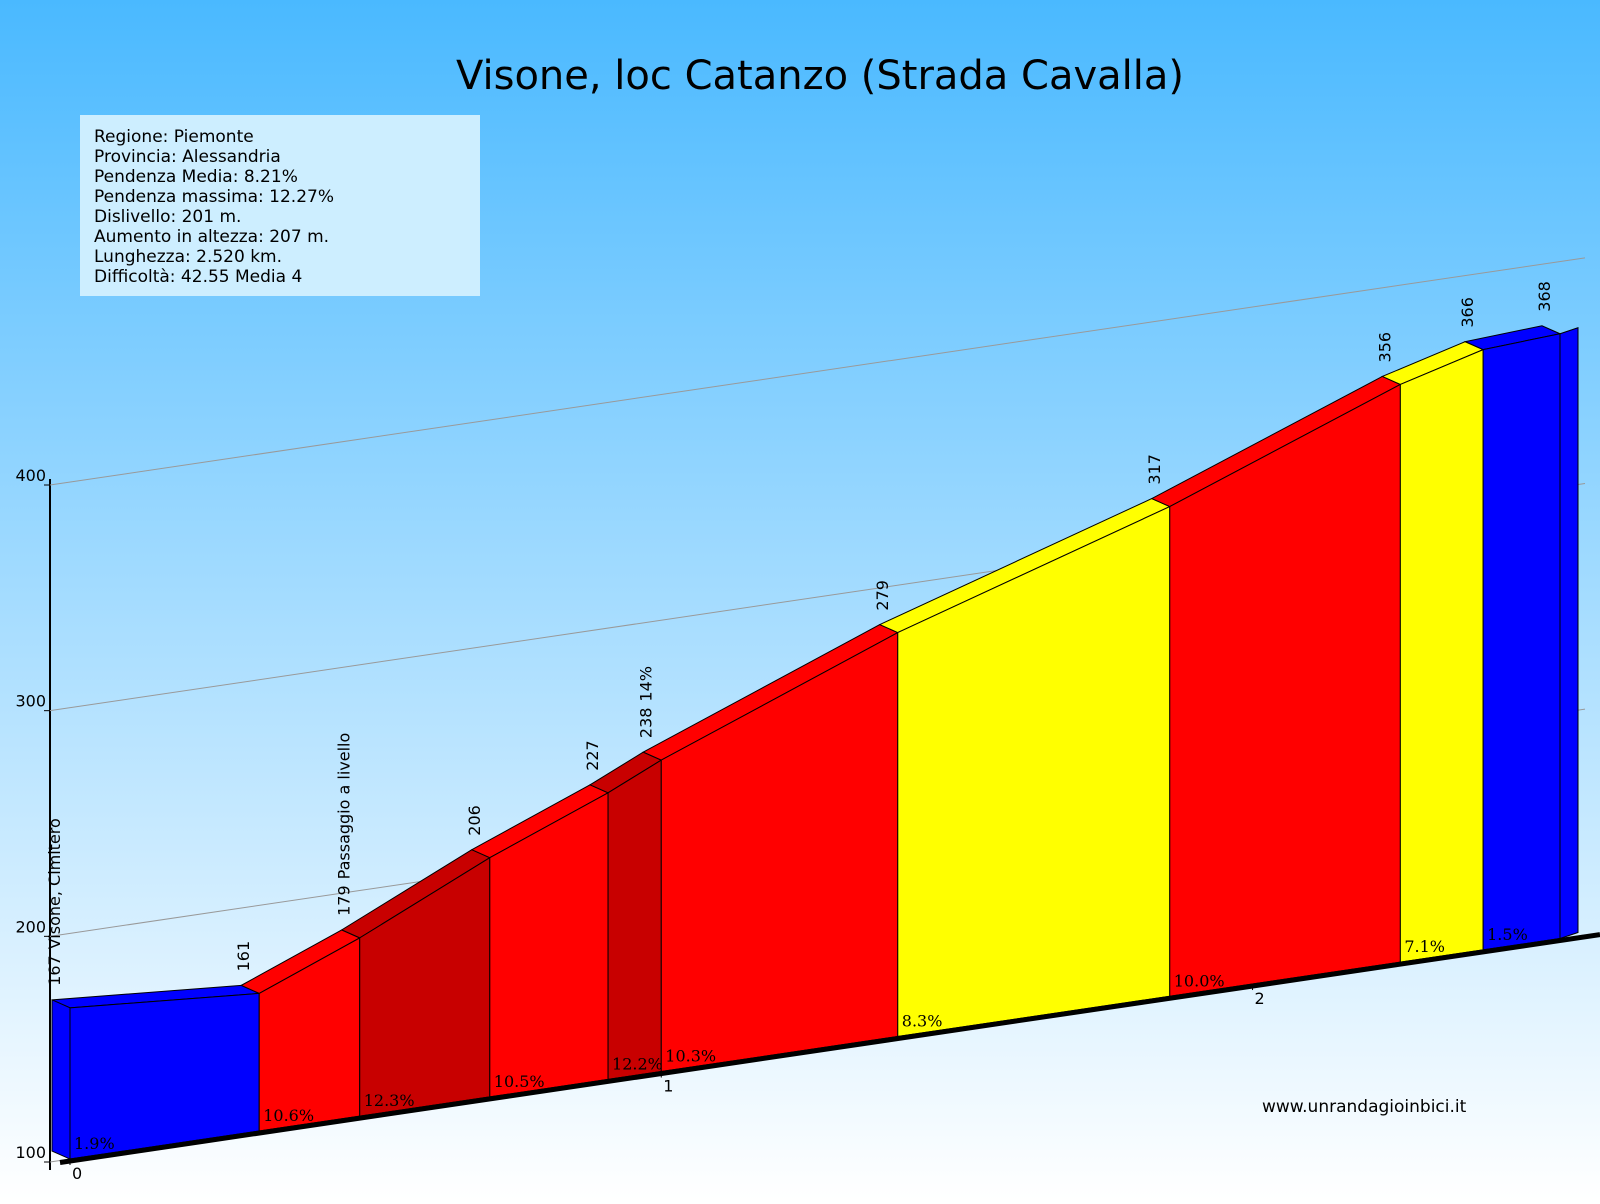 The height and width of the screenshot is (1204, 1600). What do you see at coordinates (187, 157) in the screenshot?
I see `info-line: Provincia: Alessandria` at bounding box center [187, 157].